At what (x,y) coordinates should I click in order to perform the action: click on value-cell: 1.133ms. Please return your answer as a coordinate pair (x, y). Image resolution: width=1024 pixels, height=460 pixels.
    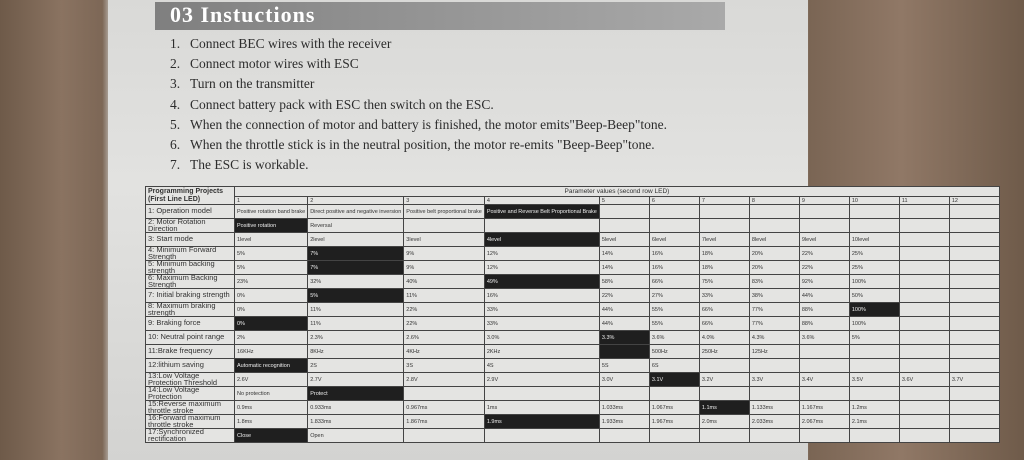
    Looking at the image, I should click on (774, 407).